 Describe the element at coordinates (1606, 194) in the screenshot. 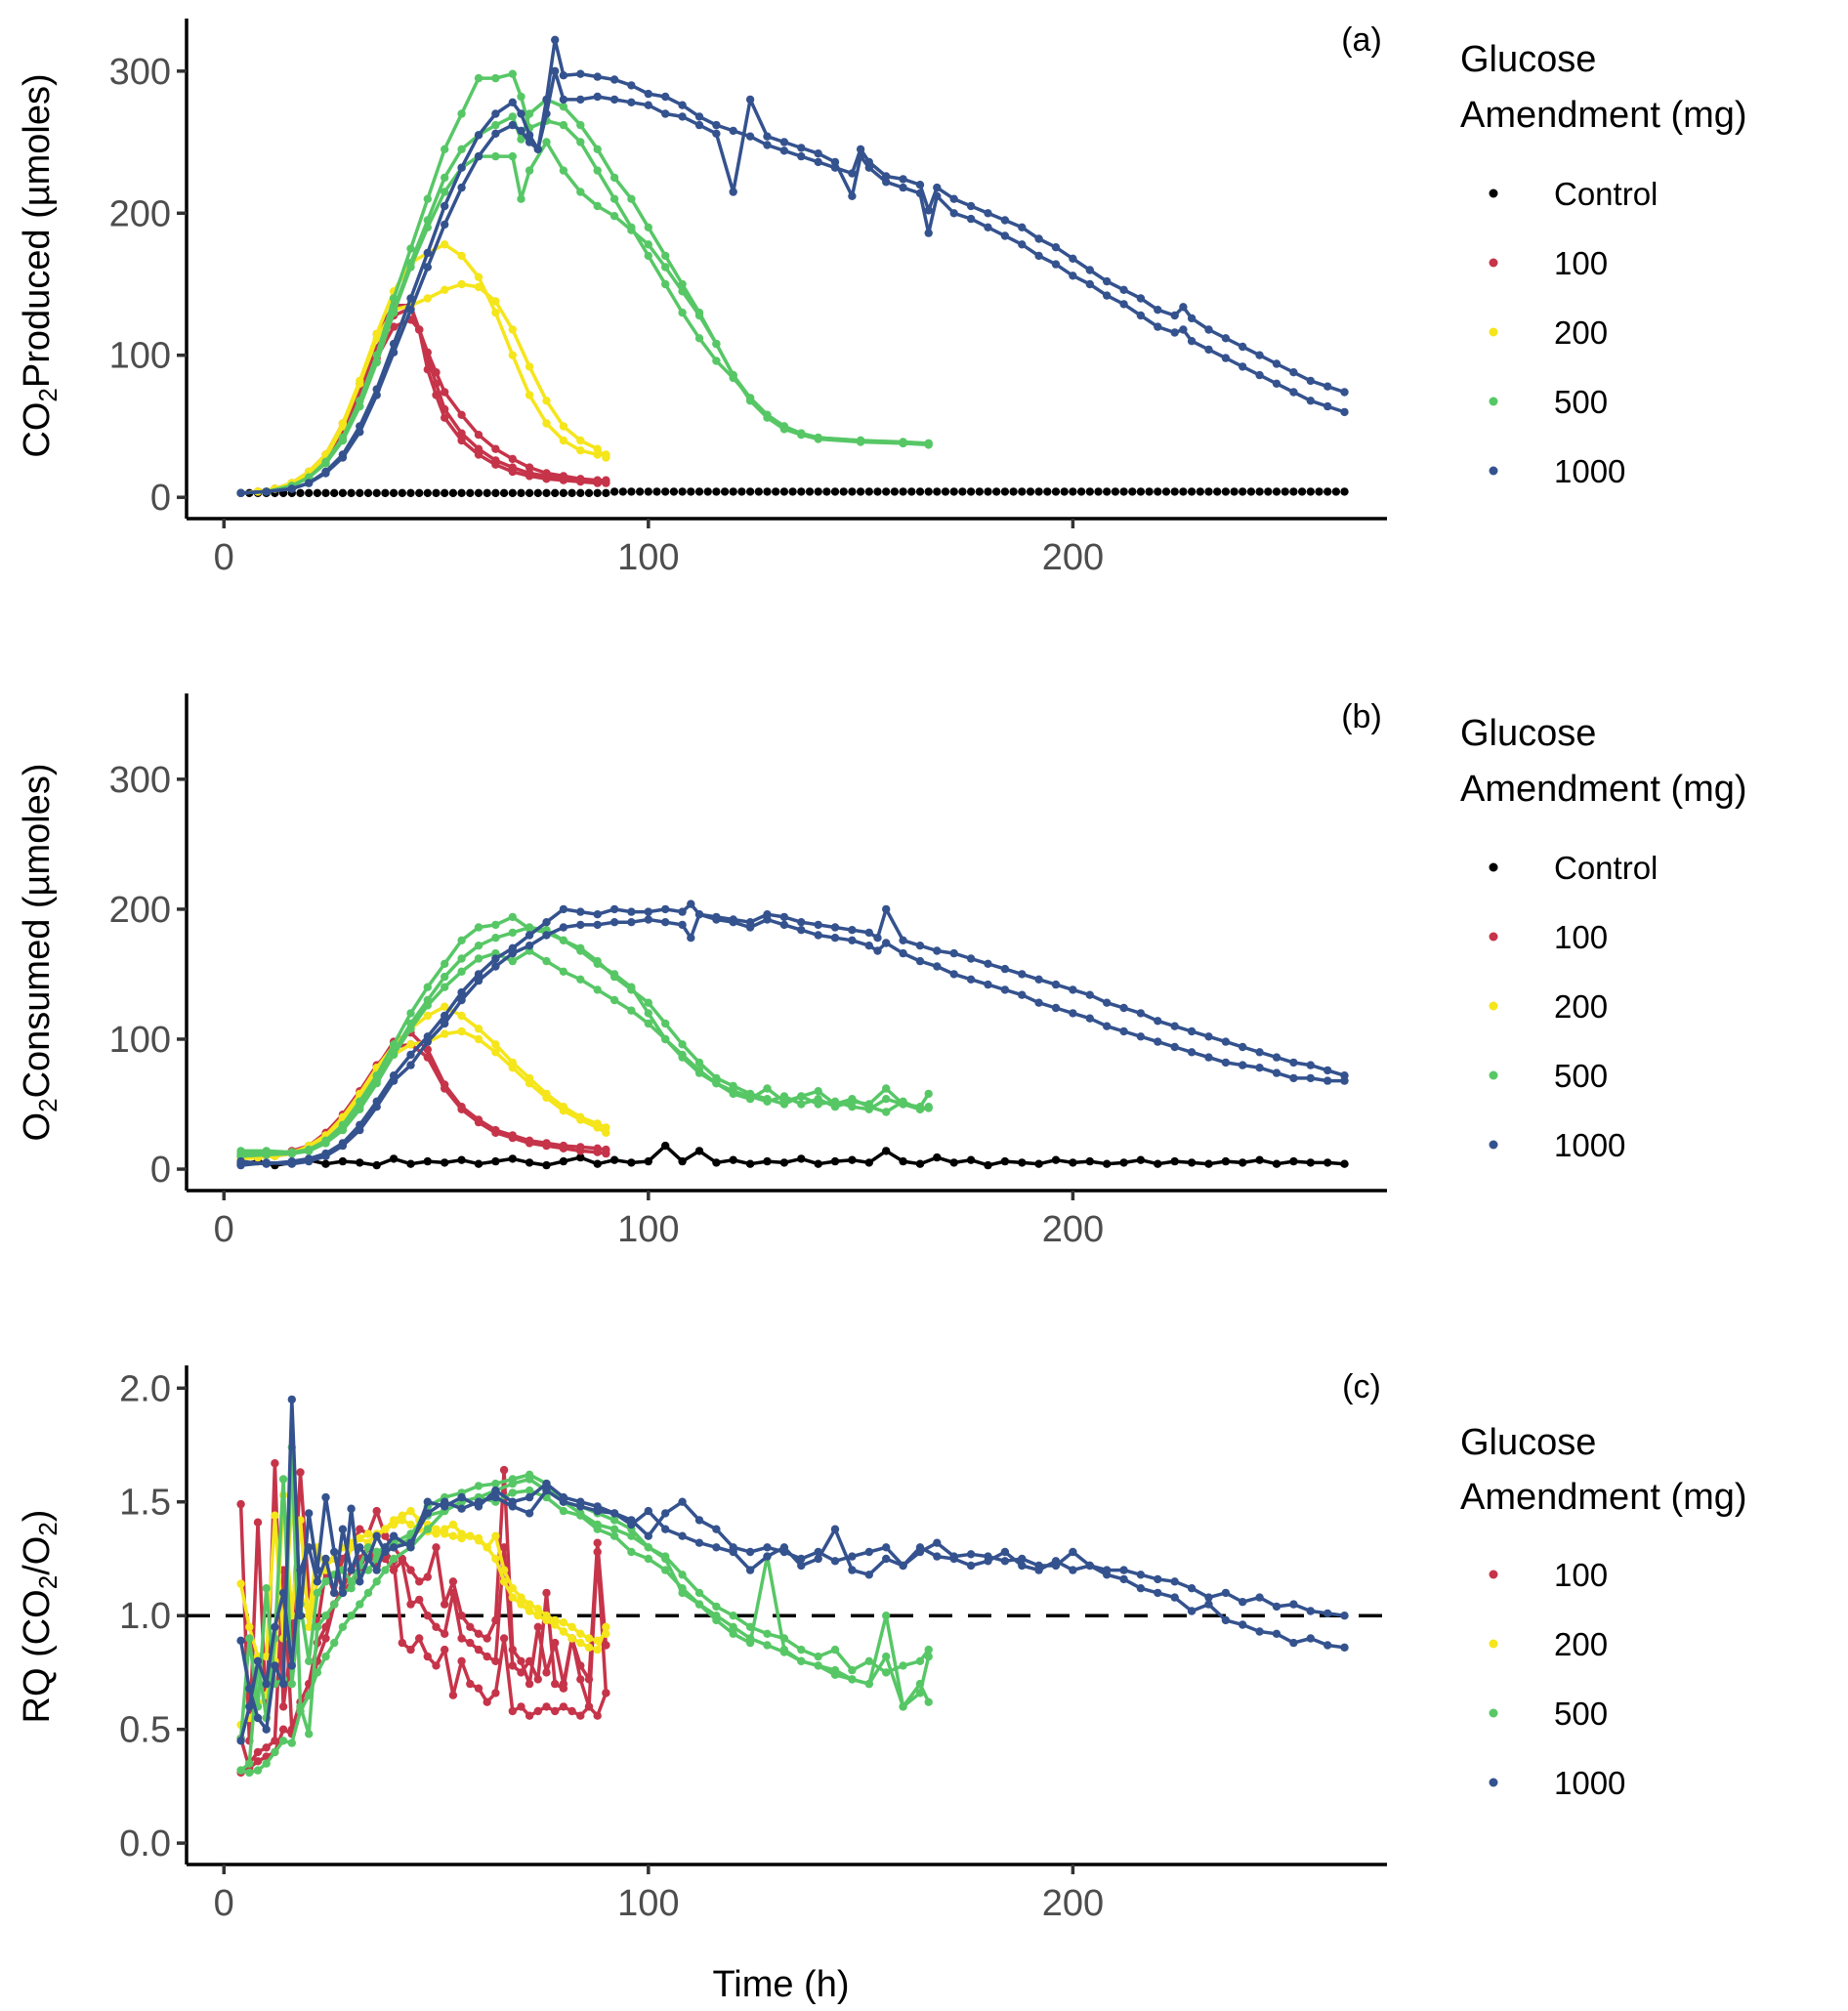

I see `legend-label: Control` at that location.